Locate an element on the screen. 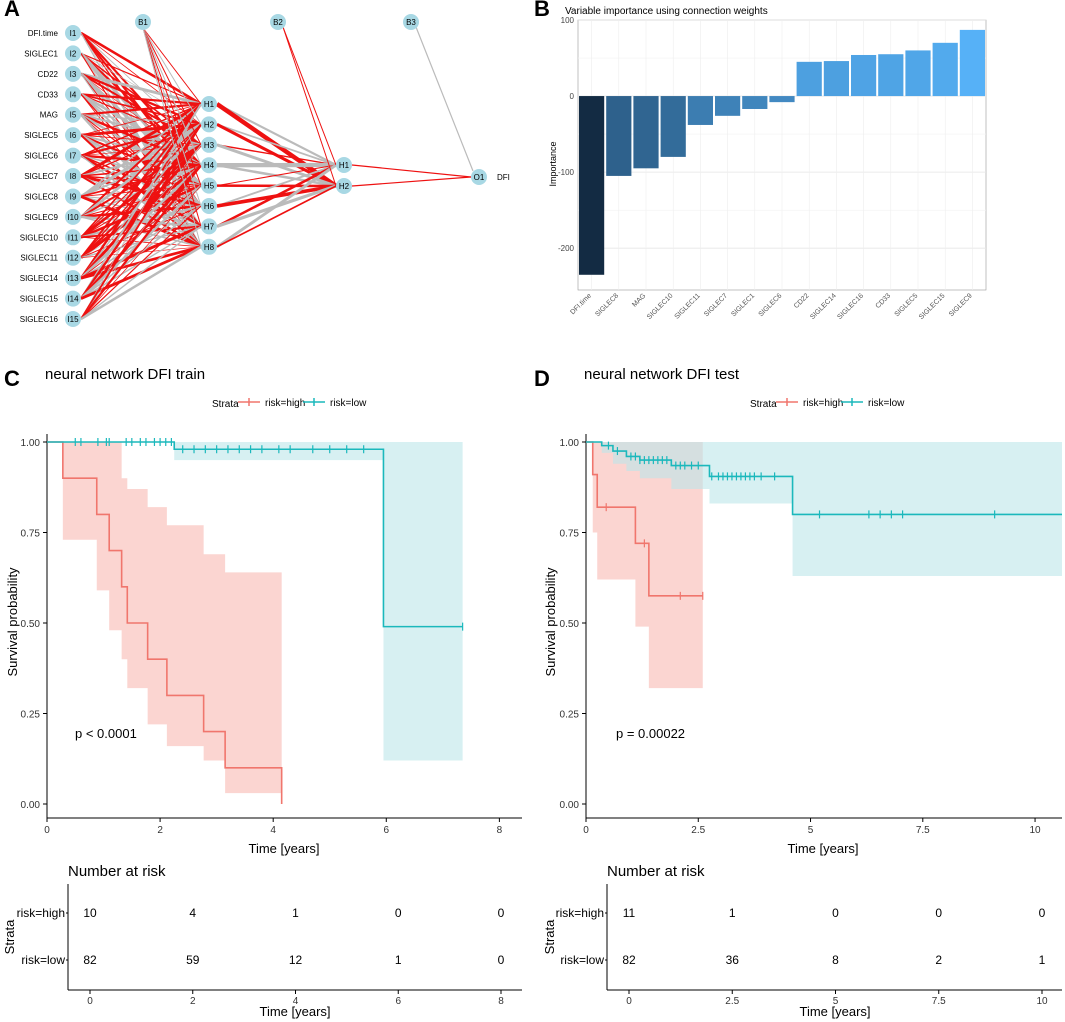 Image resolution: width=1065 pixels, height=1022 pixels. bar-xtick-label: SIGLEC15 is located at coordinates (932, 306).